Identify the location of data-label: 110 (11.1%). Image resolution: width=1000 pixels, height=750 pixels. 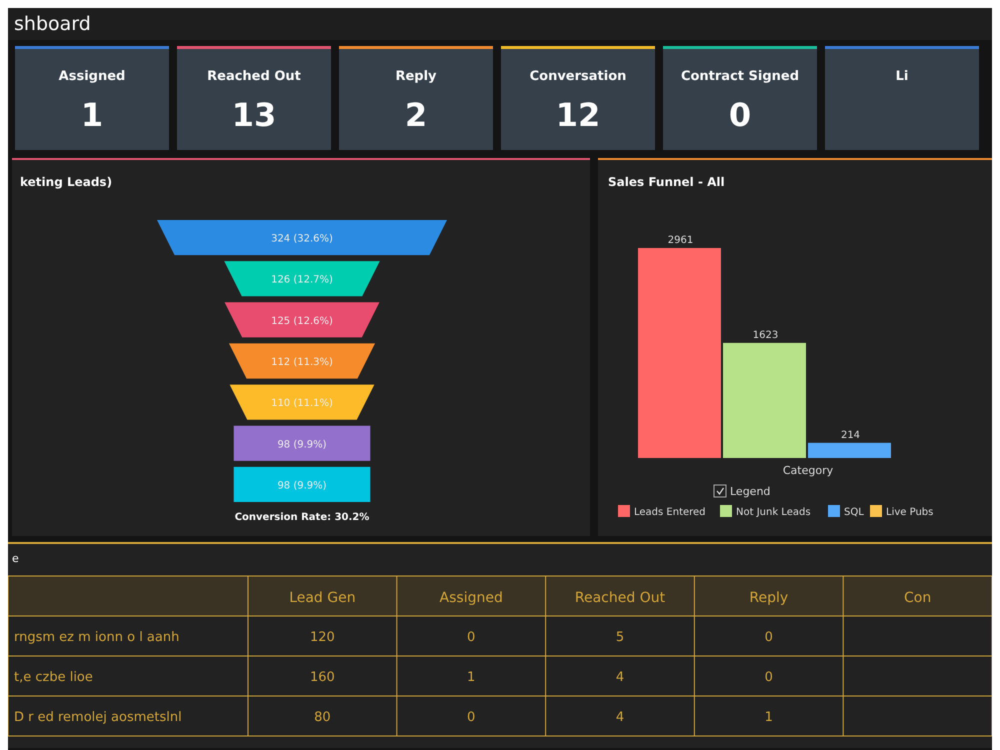
(302, 404).